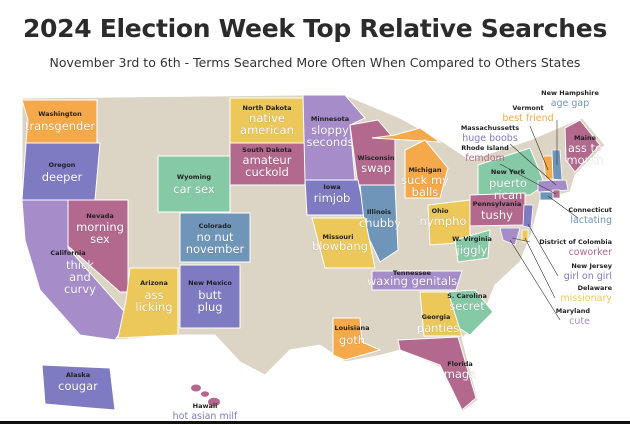  I want to click on search-term-label: waxing genitals, so click(412, 281).